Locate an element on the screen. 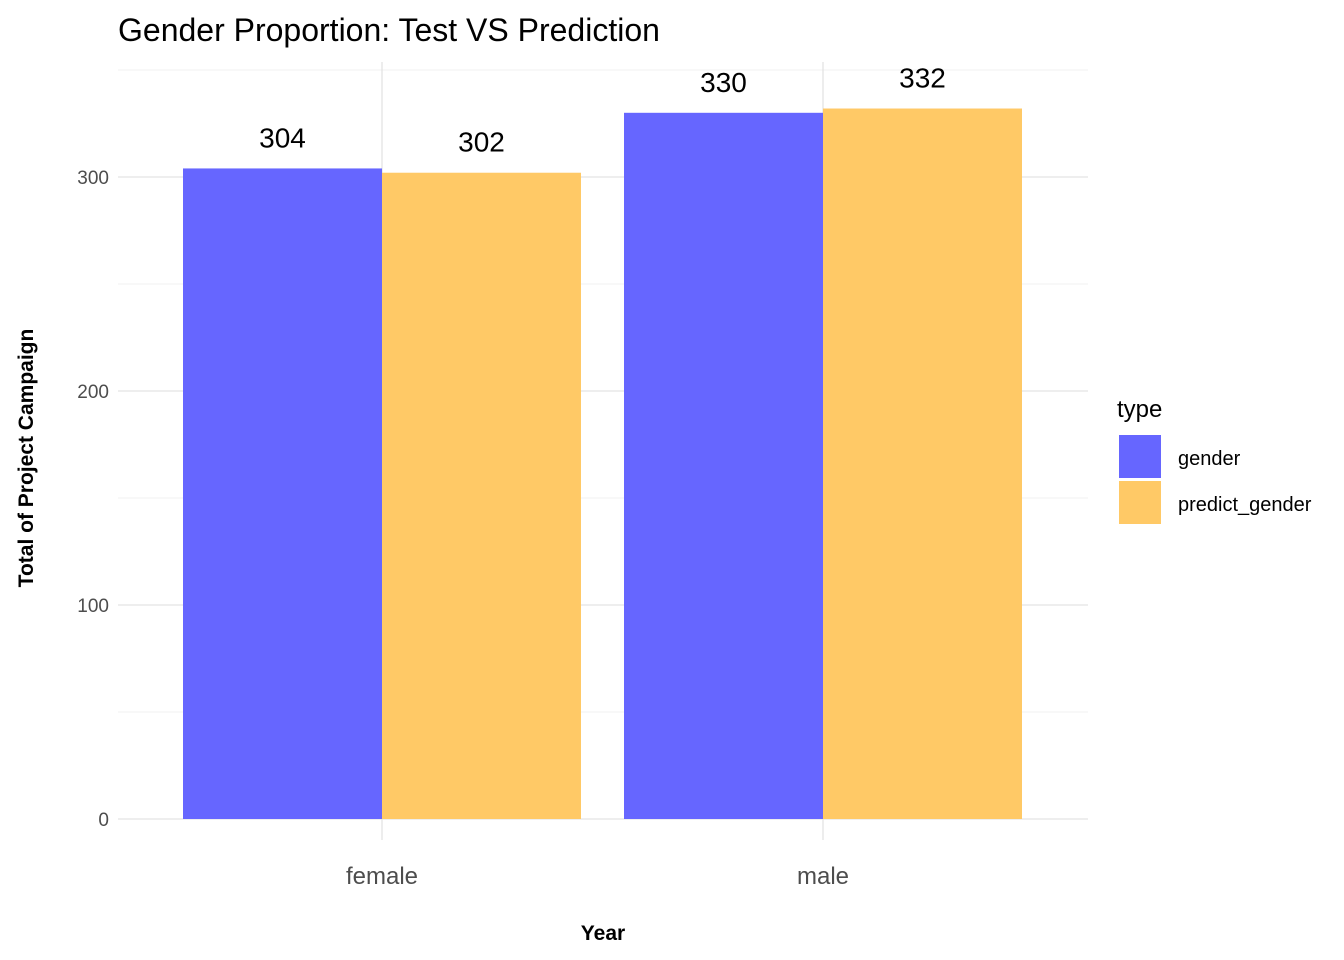 This screenshot has height=960, width=1344. data-label: 330 is located at coordinates (723, 82).